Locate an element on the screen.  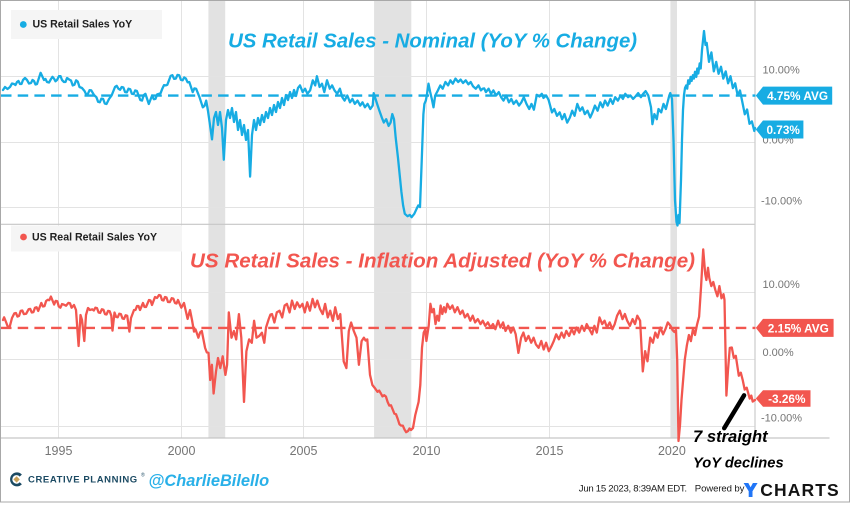
svg-text: 2010 is located at coordinates (427, 451).